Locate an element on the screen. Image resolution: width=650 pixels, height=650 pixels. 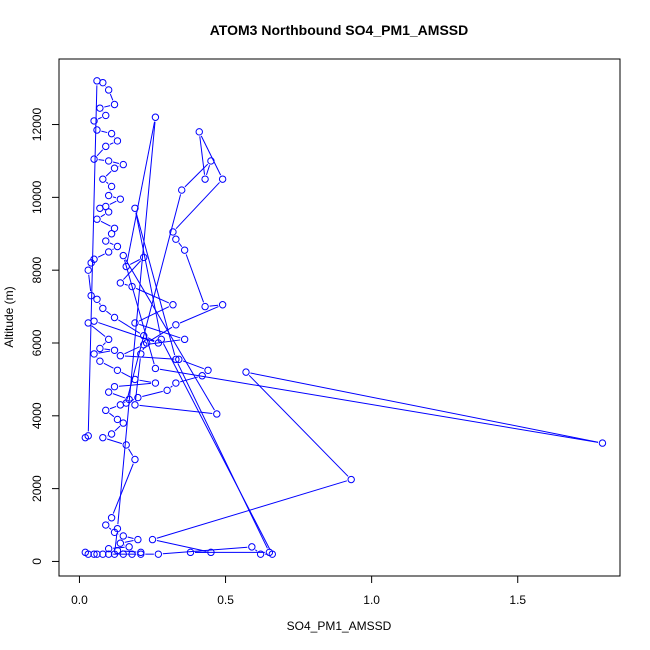
x-tick-label: 0.5 is located at coordinates (225, 600).